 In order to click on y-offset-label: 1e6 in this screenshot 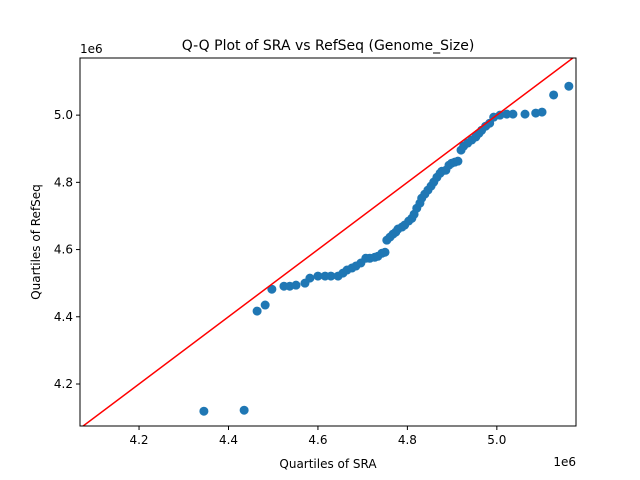, I will do `click(91, 49)`.